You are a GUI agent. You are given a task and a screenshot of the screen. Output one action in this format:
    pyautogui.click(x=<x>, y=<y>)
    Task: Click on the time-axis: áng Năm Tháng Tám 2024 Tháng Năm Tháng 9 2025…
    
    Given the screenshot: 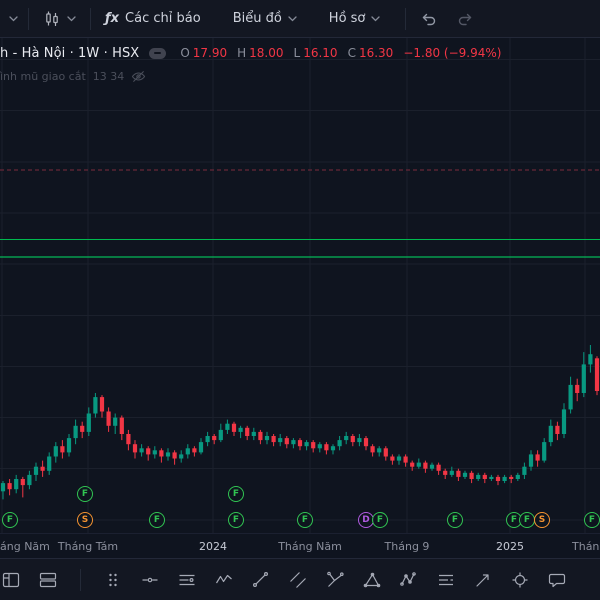 What is the action you would take?
    pyautogui.click(x=300, y=546)
    